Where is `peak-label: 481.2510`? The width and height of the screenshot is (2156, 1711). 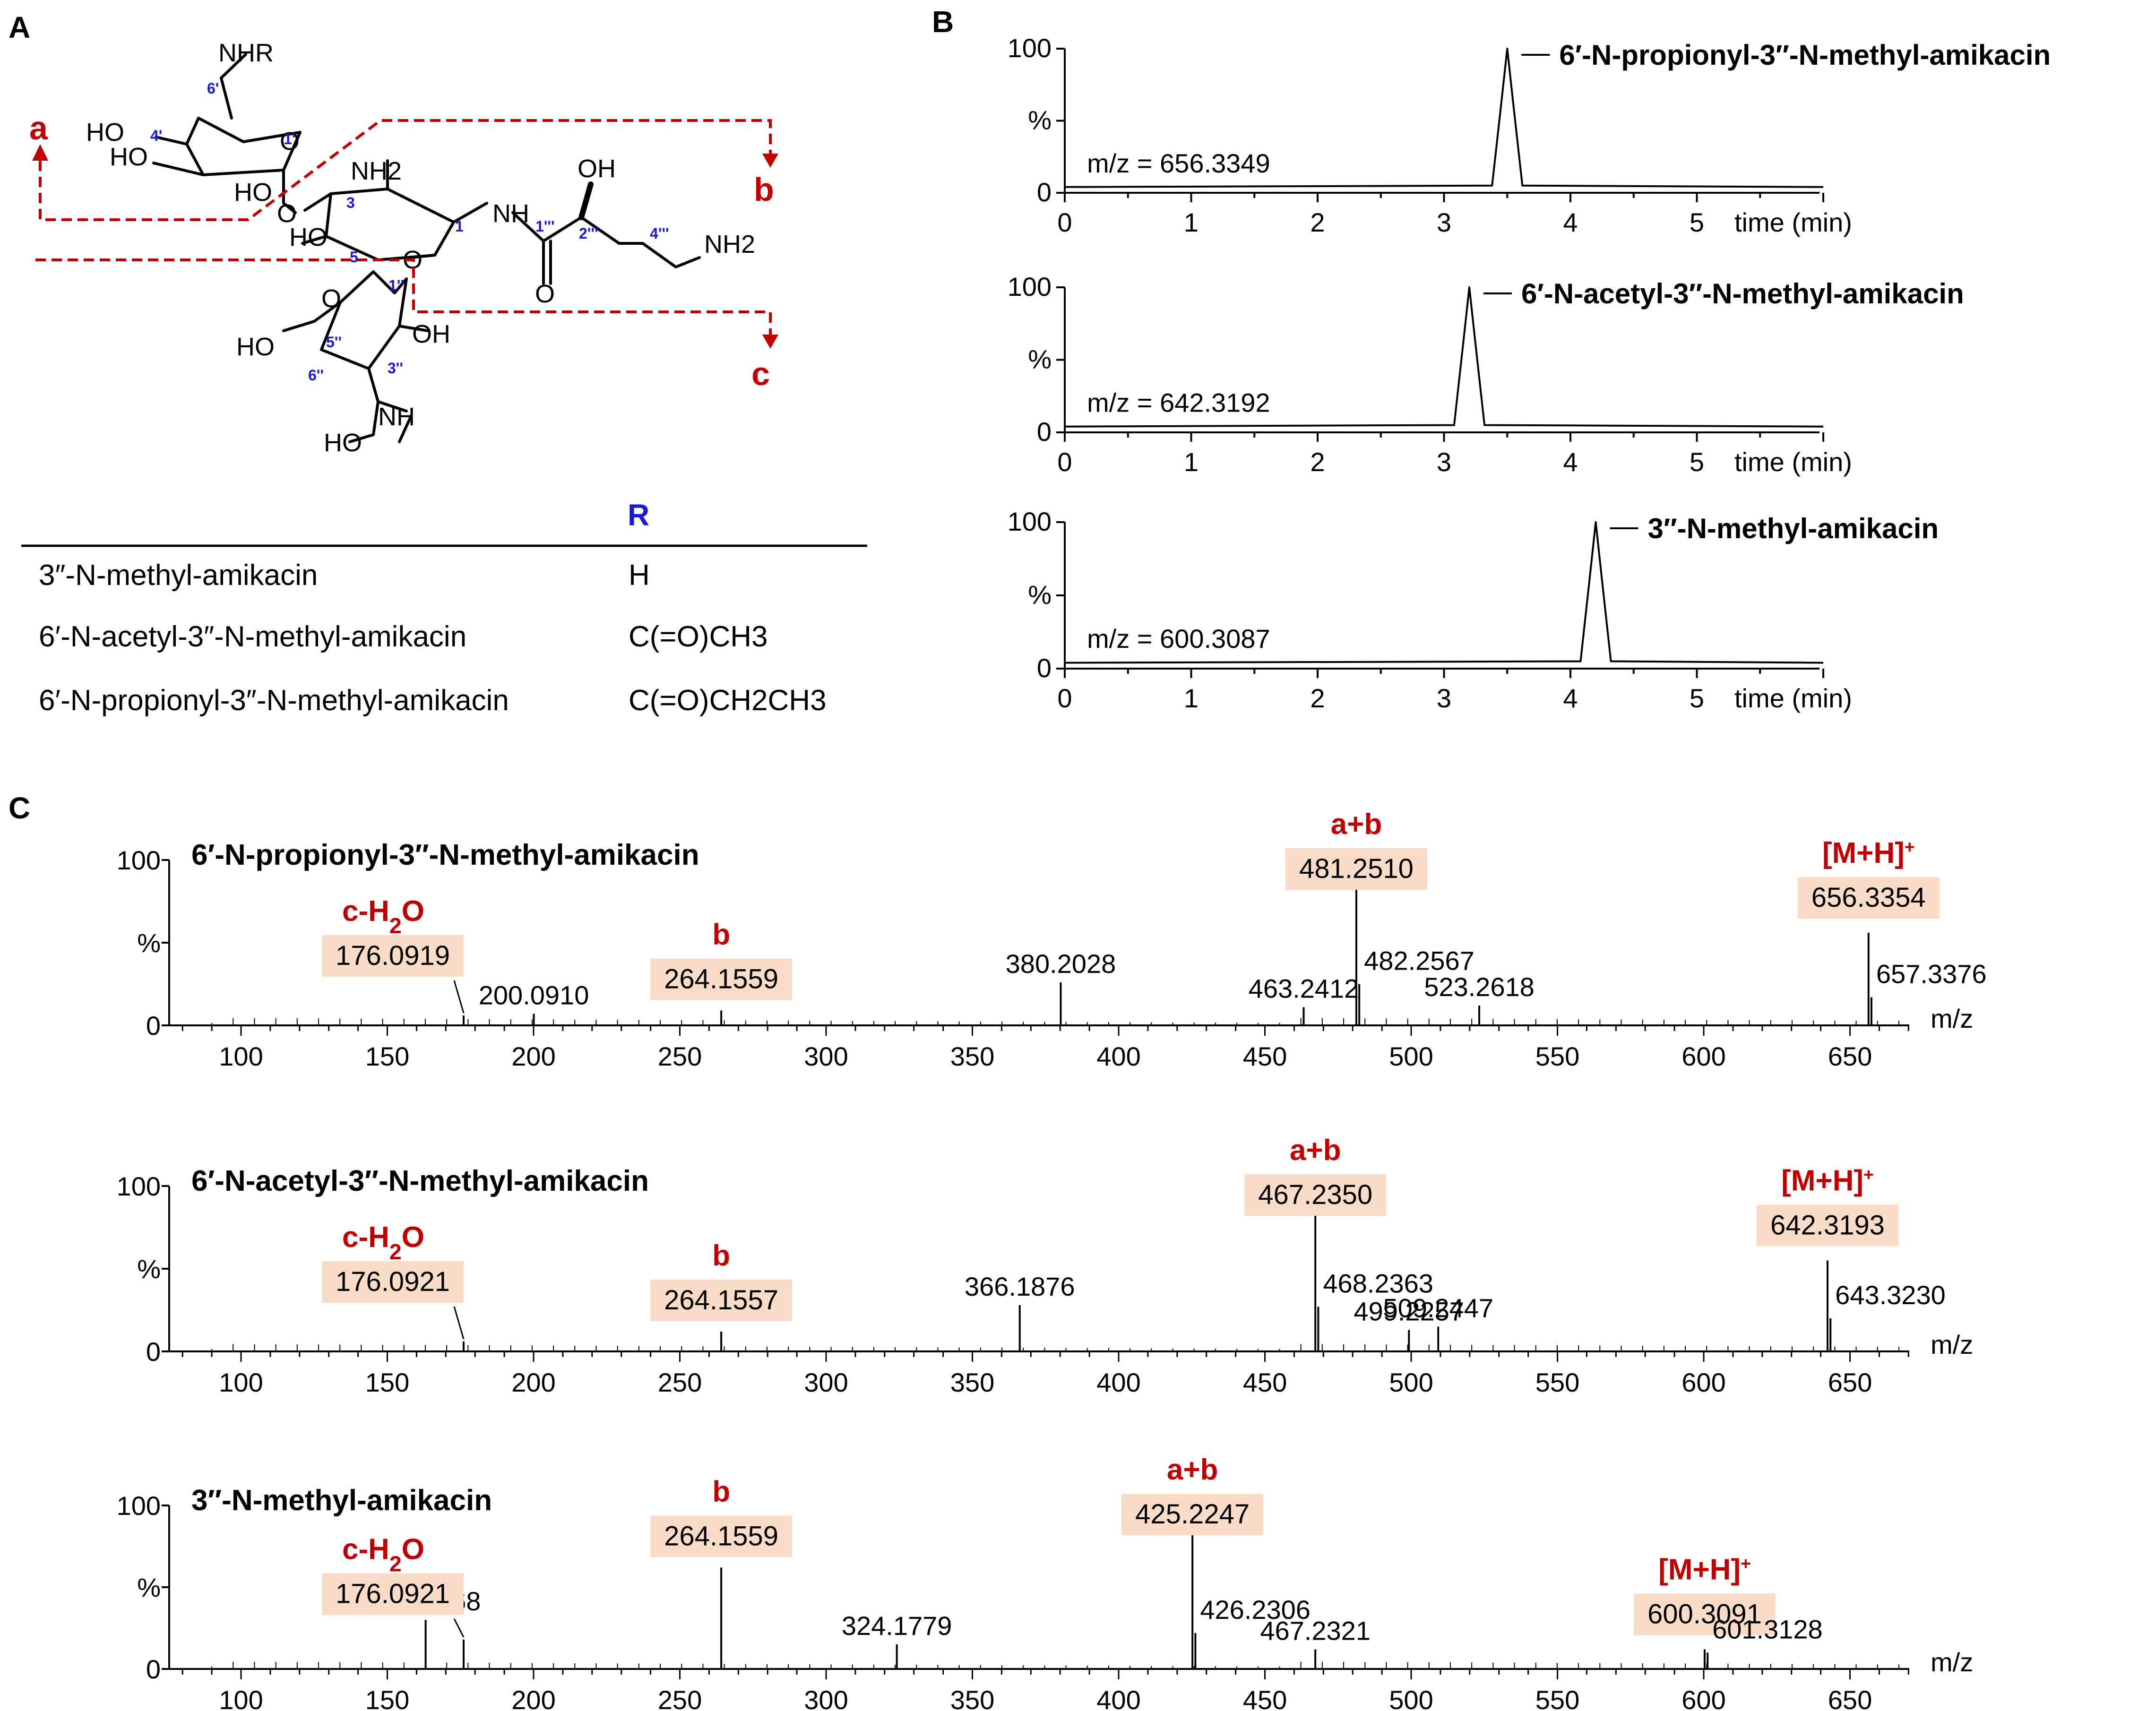 peak-label: 481.2510 is located at coordinates (1356, 868).